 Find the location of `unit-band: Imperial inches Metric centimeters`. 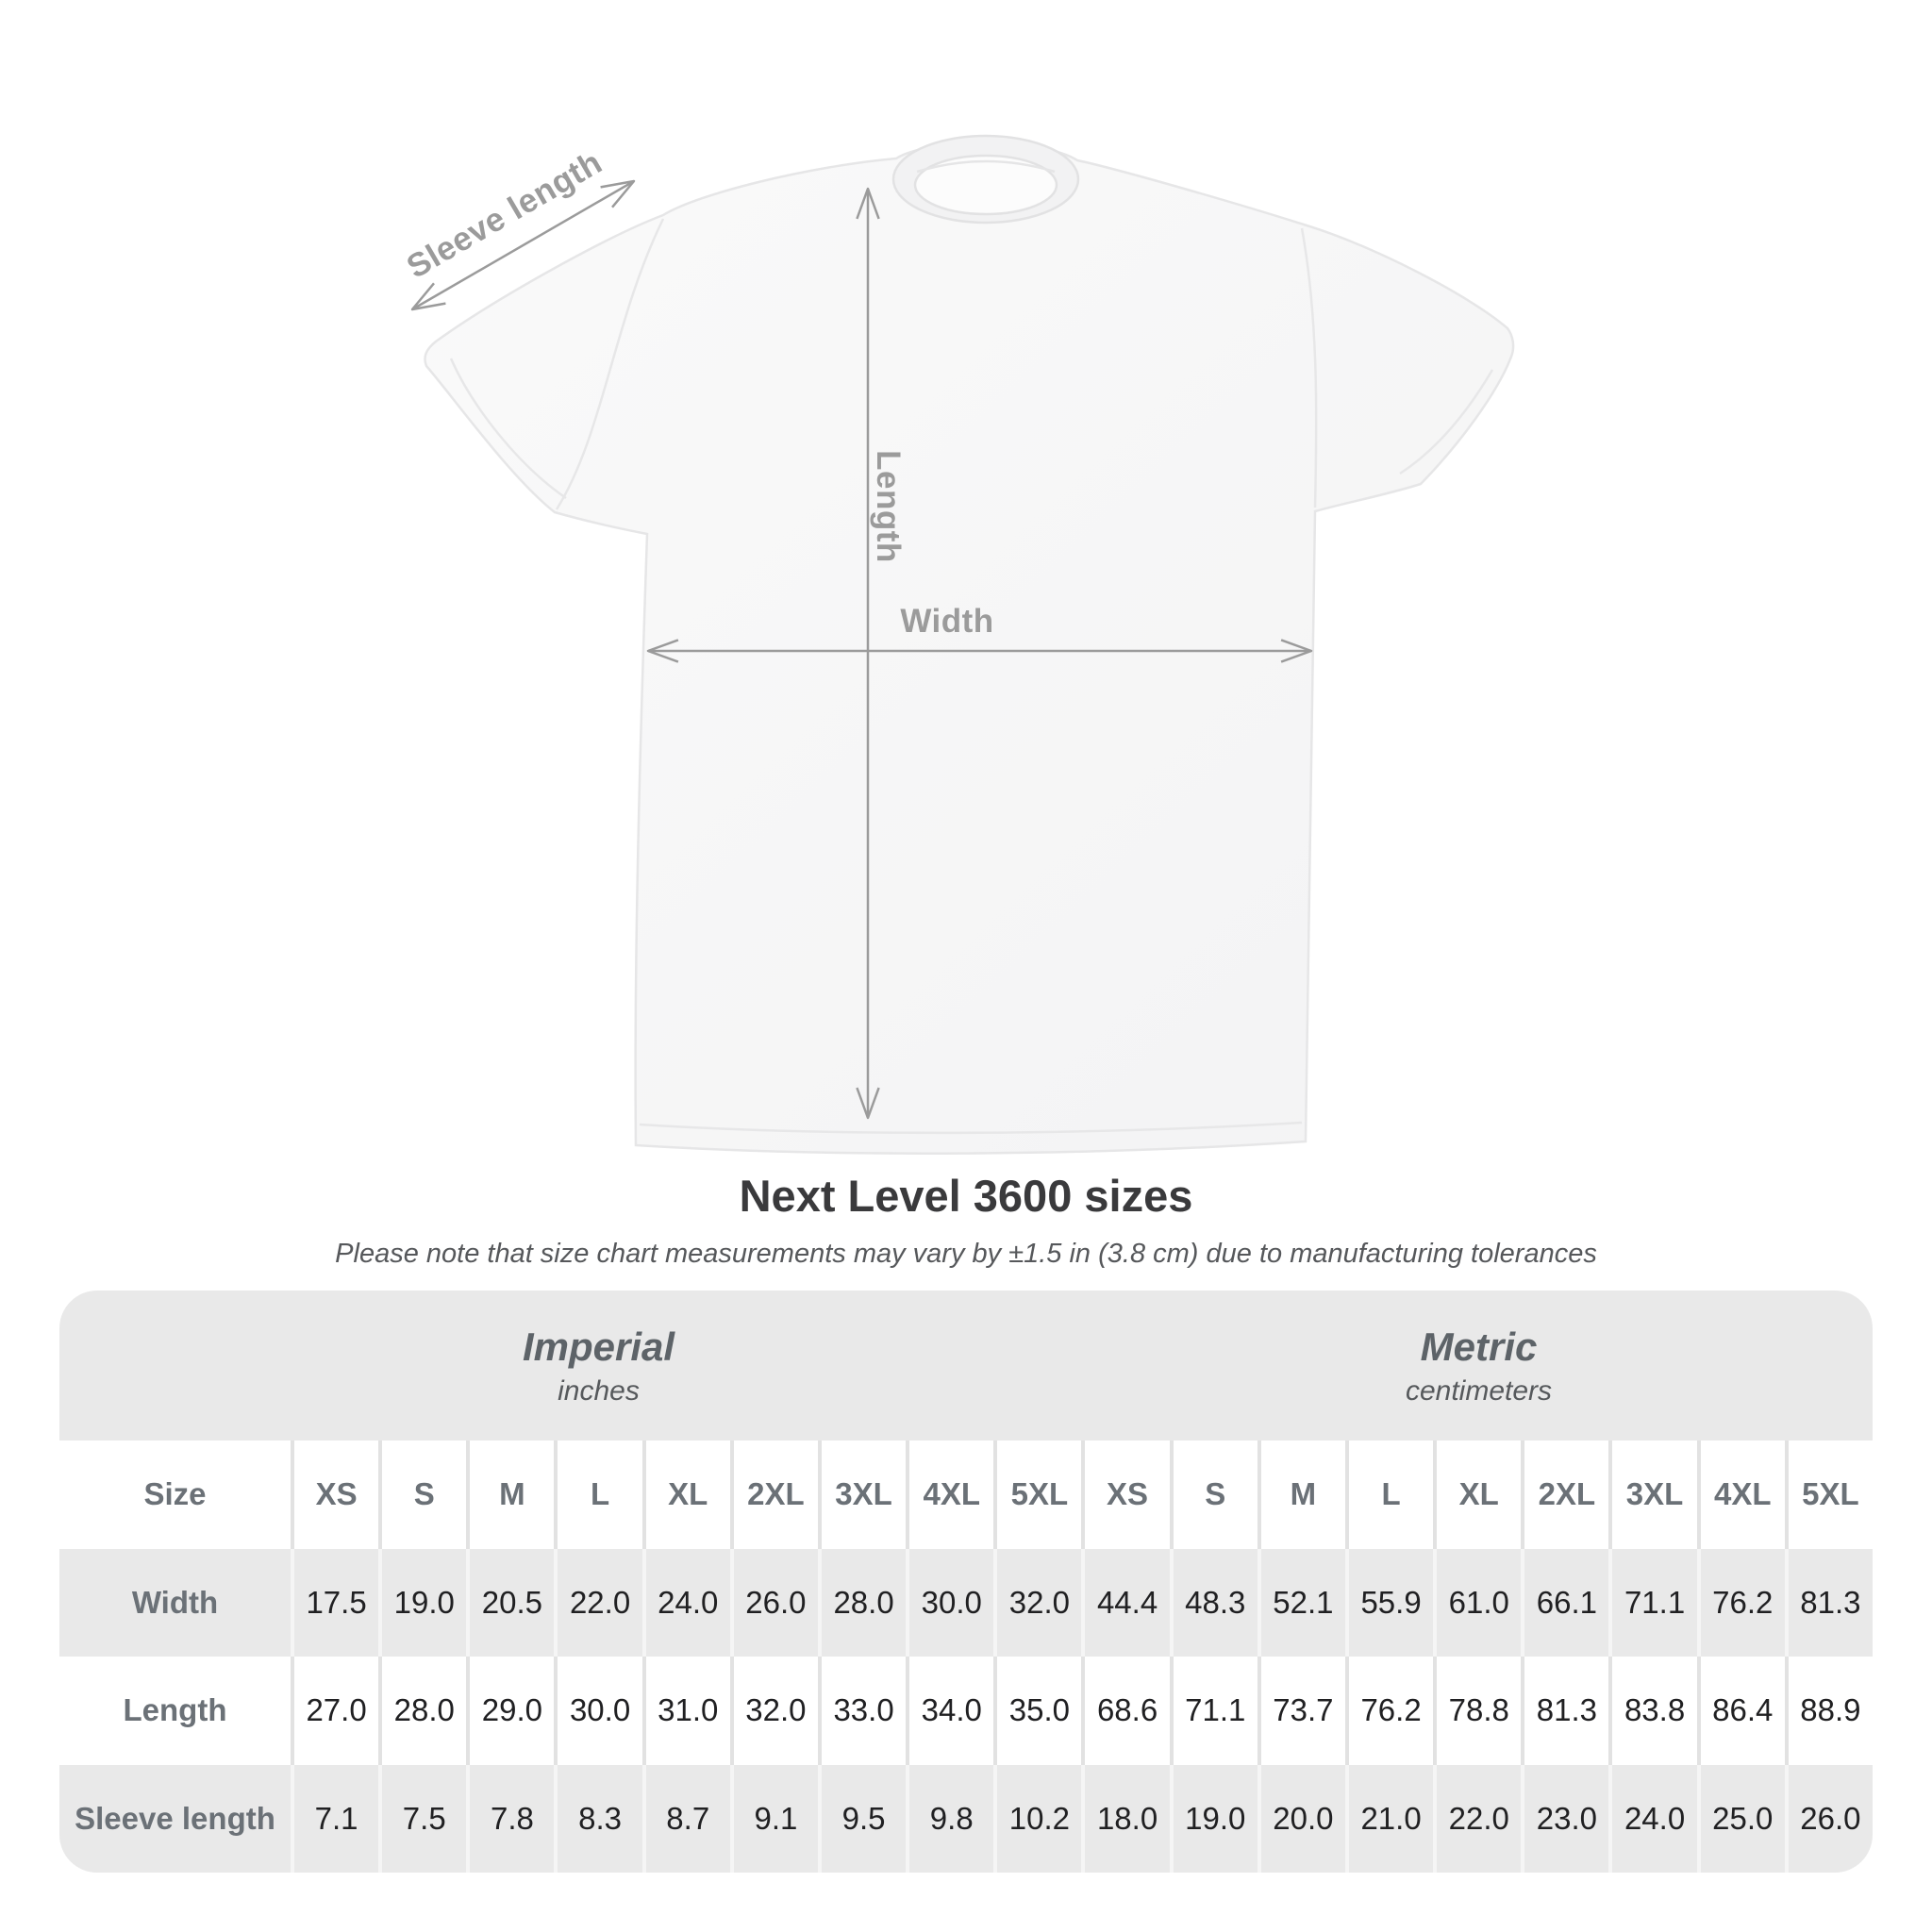

unit-band: Imperial inches Metric centimeters is located at coordinates (966, 1366).